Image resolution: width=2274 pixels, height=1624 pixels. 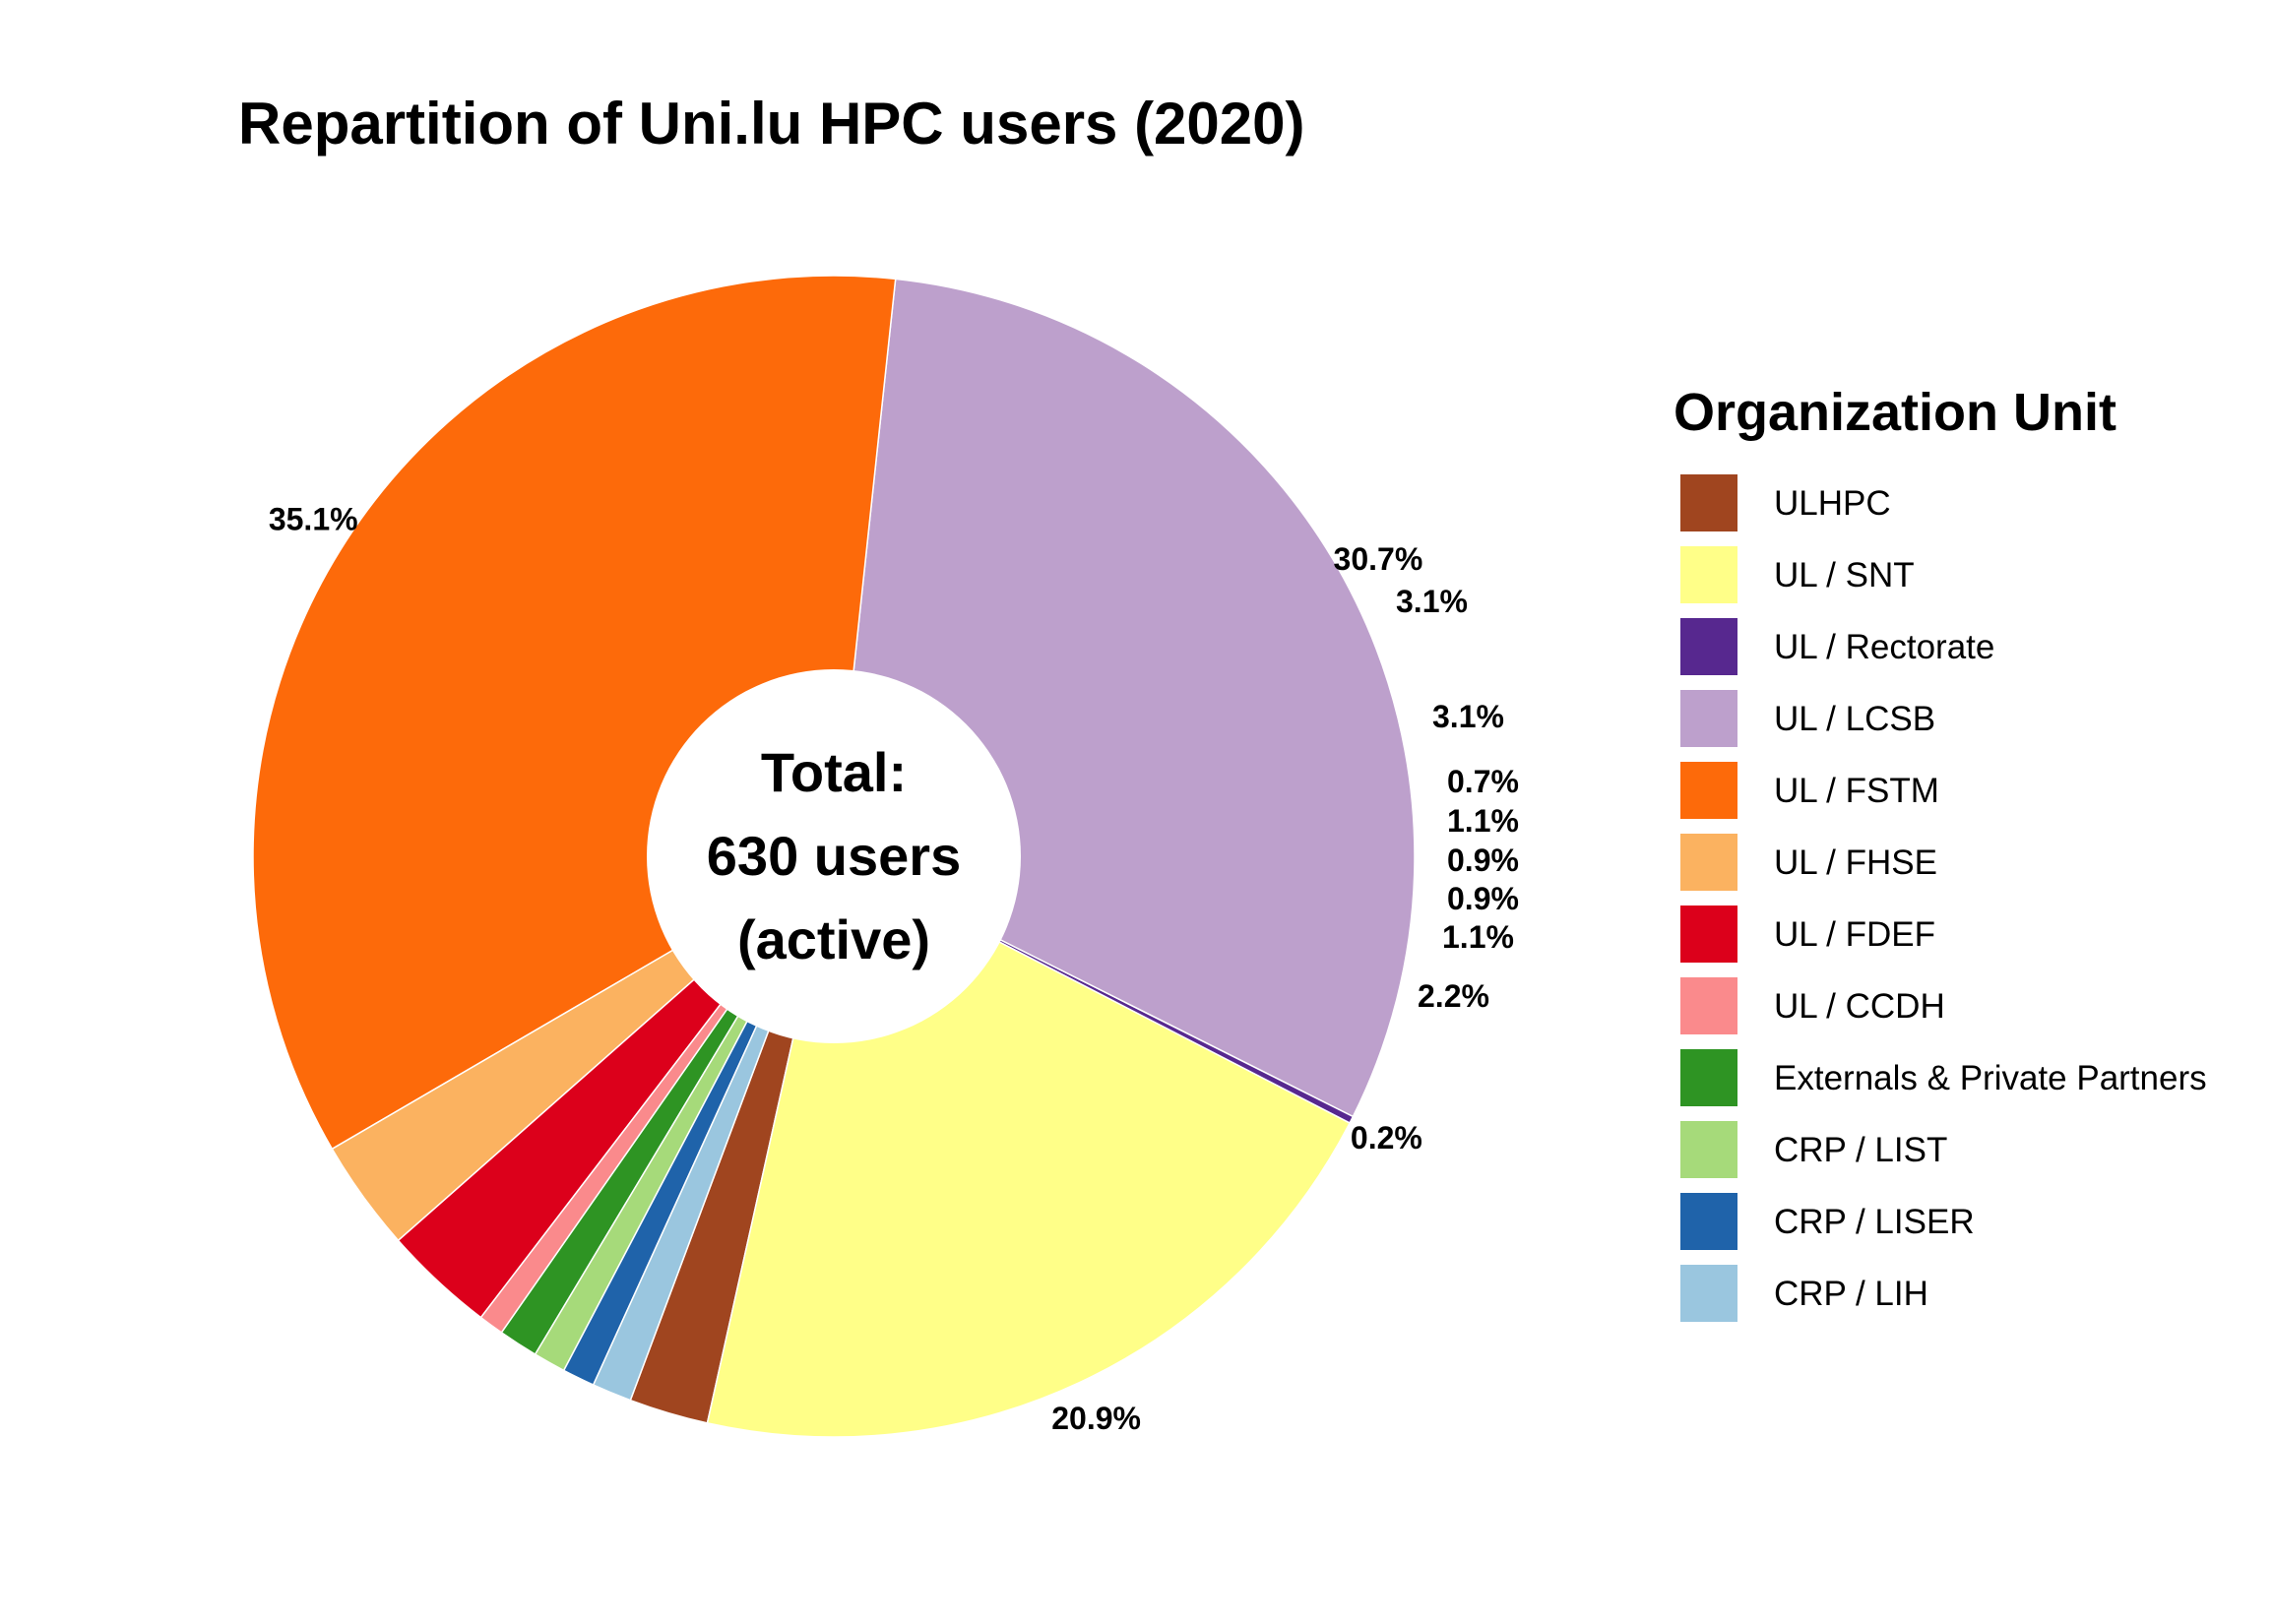 I want to click on slice-label: 0.2%, so click(x=1386, y=1138).